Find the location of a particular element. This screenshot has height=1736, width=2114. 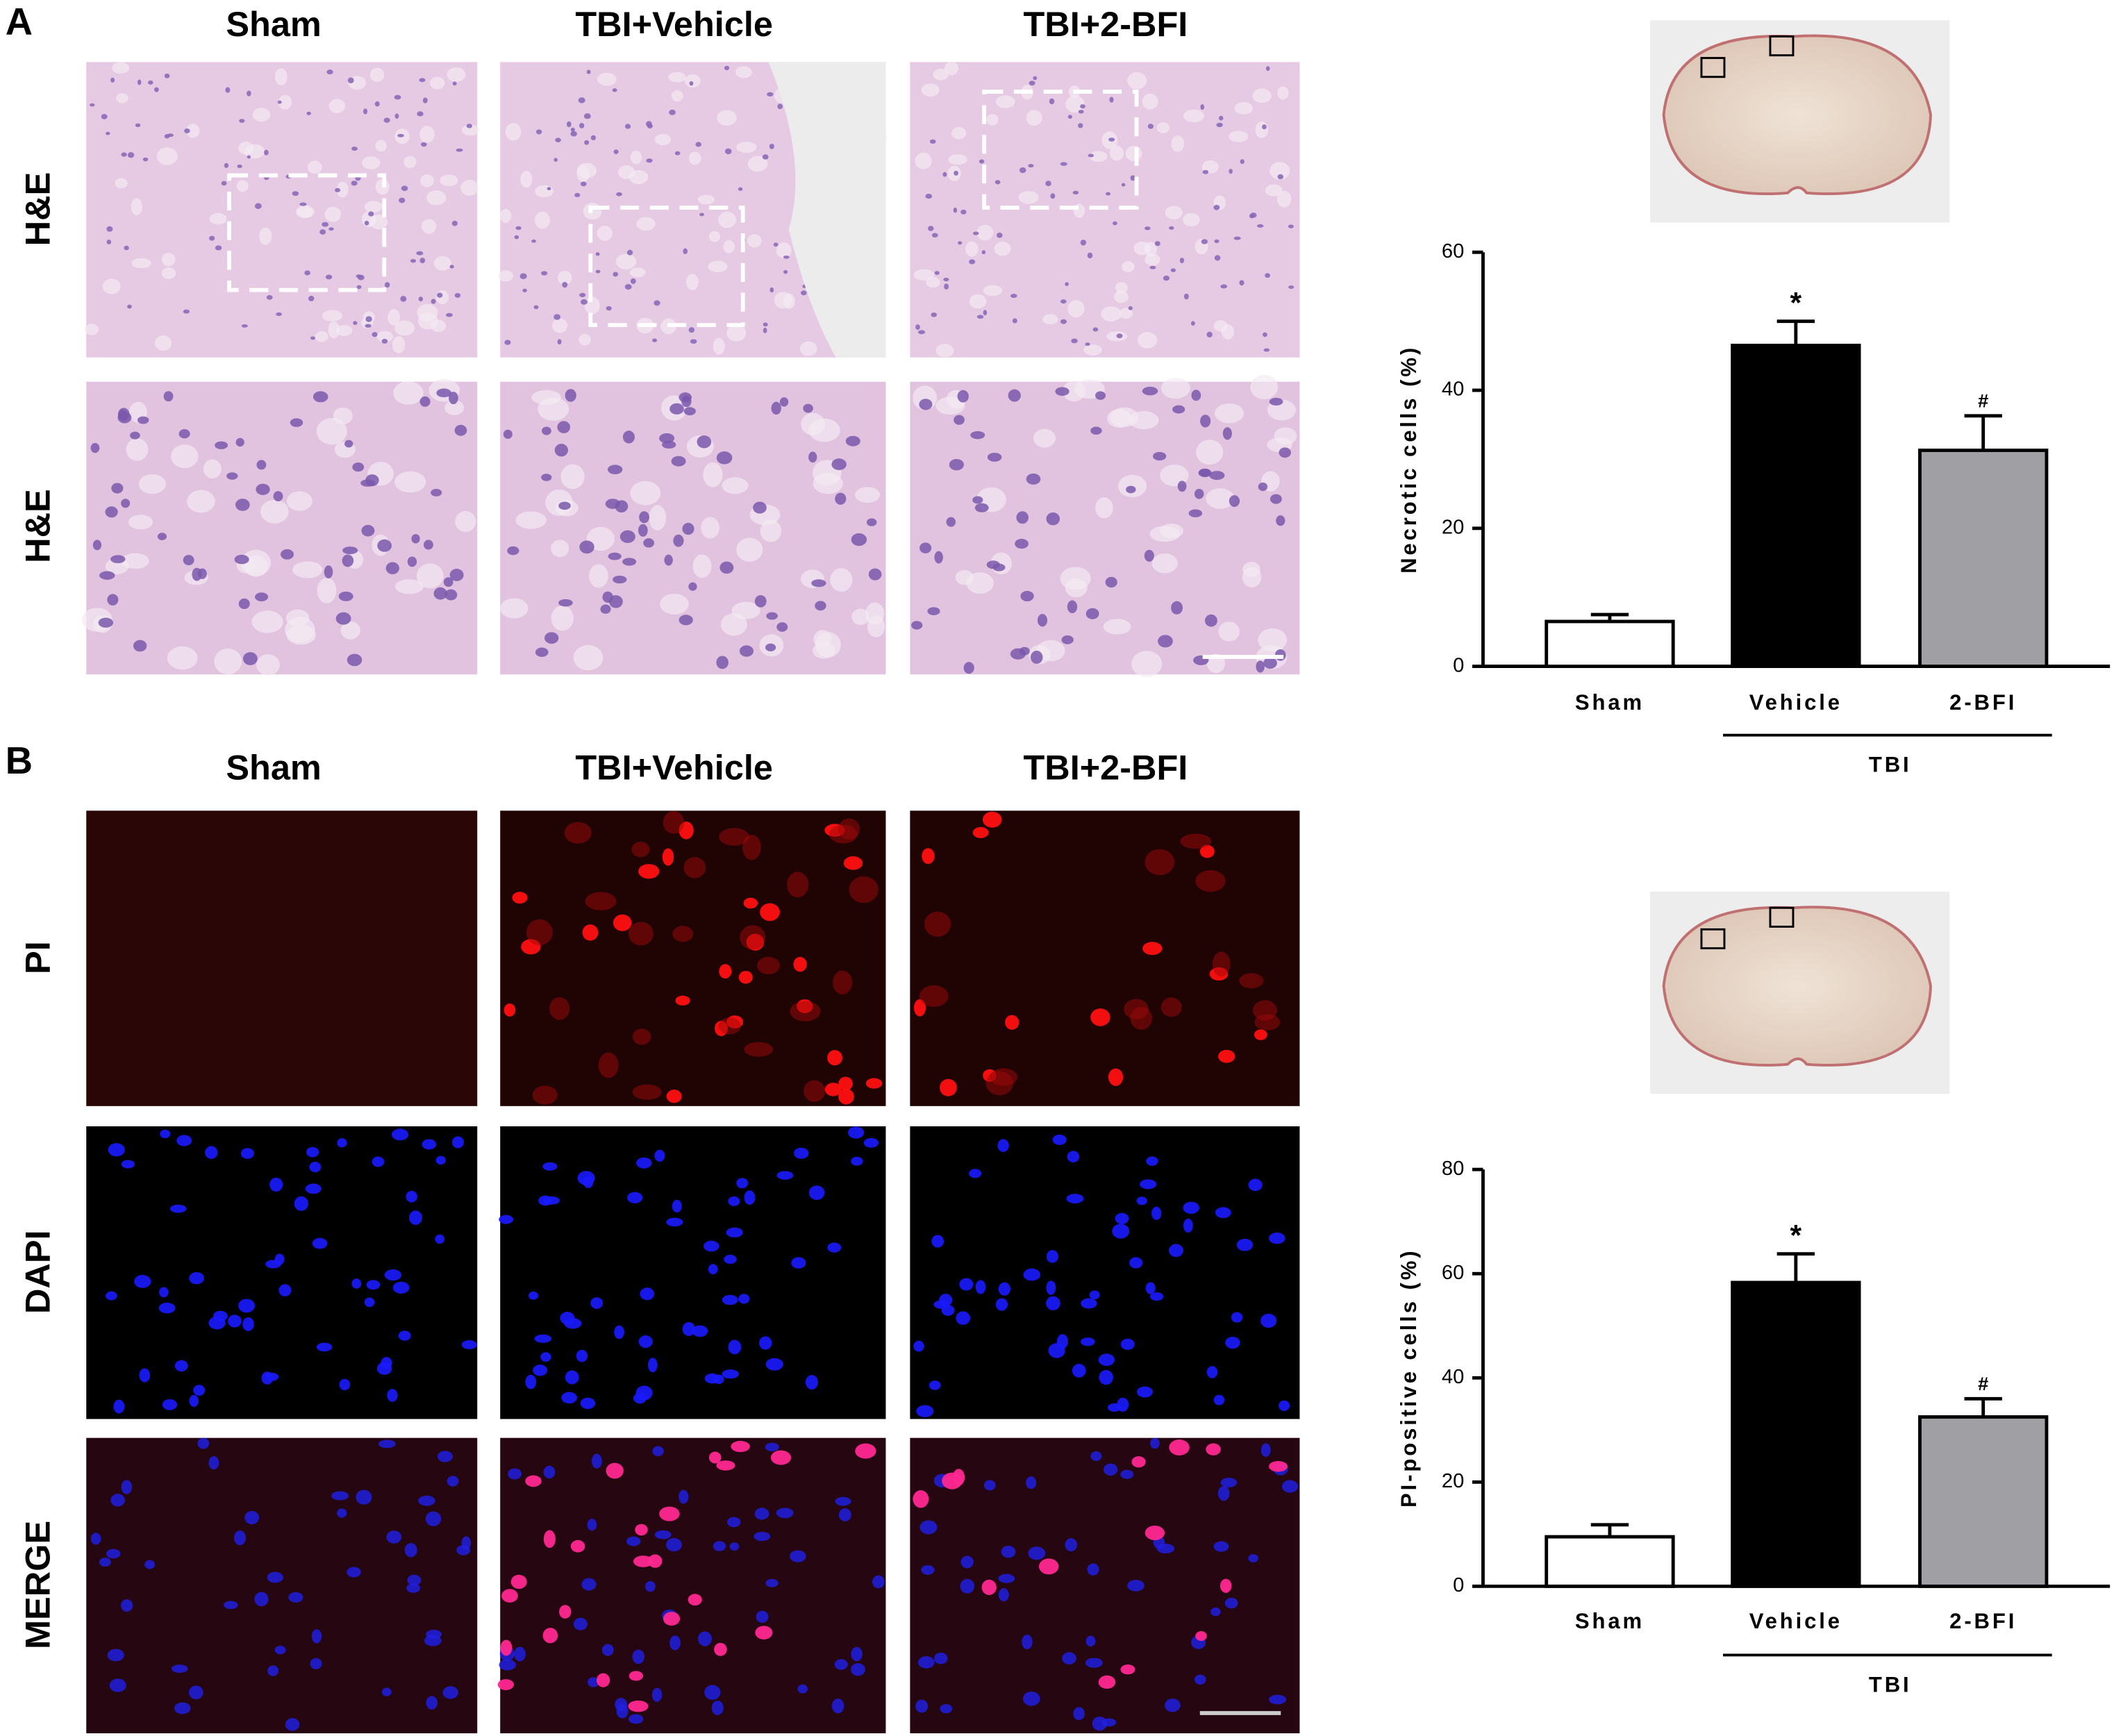

bar is located at coordinates (1796, 1434).